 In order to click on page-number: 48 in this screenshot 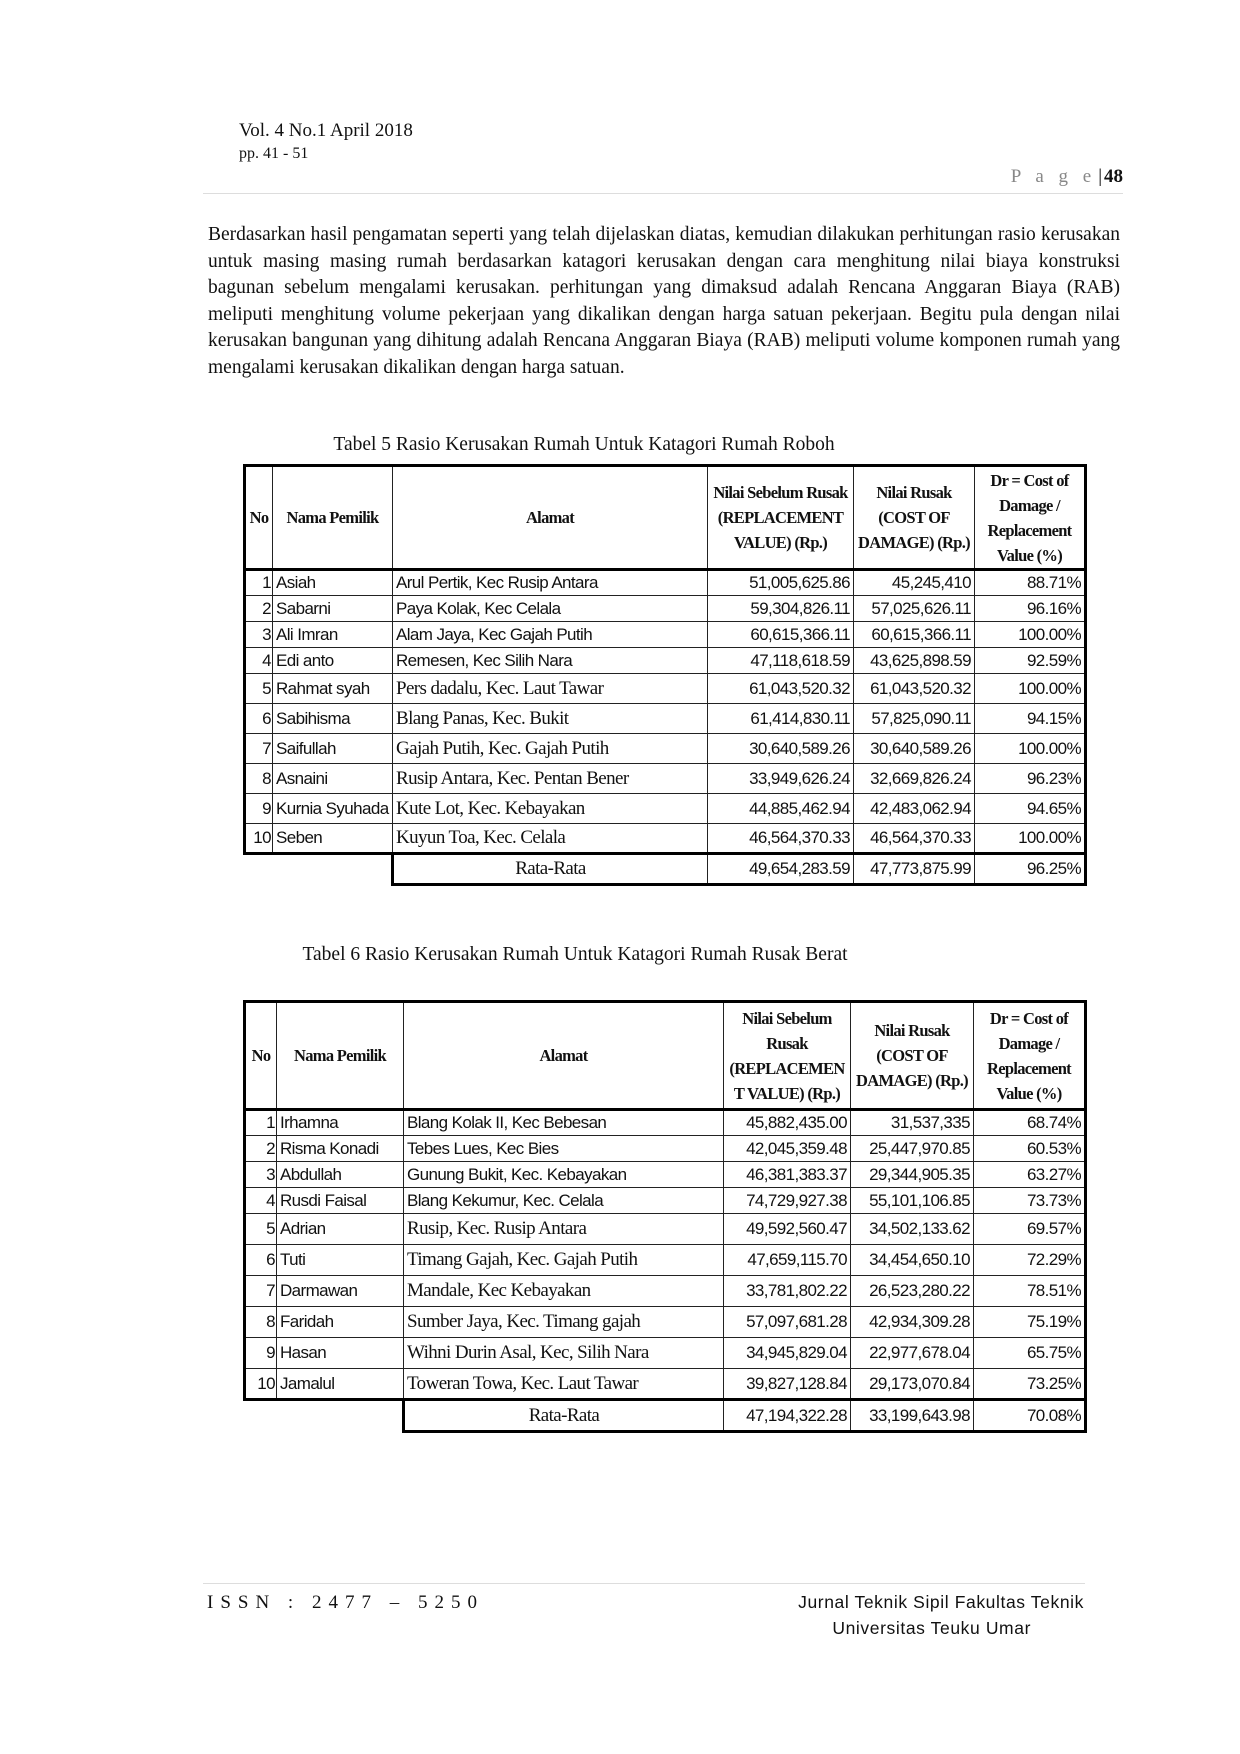, I will do `click(1113, 176)`.